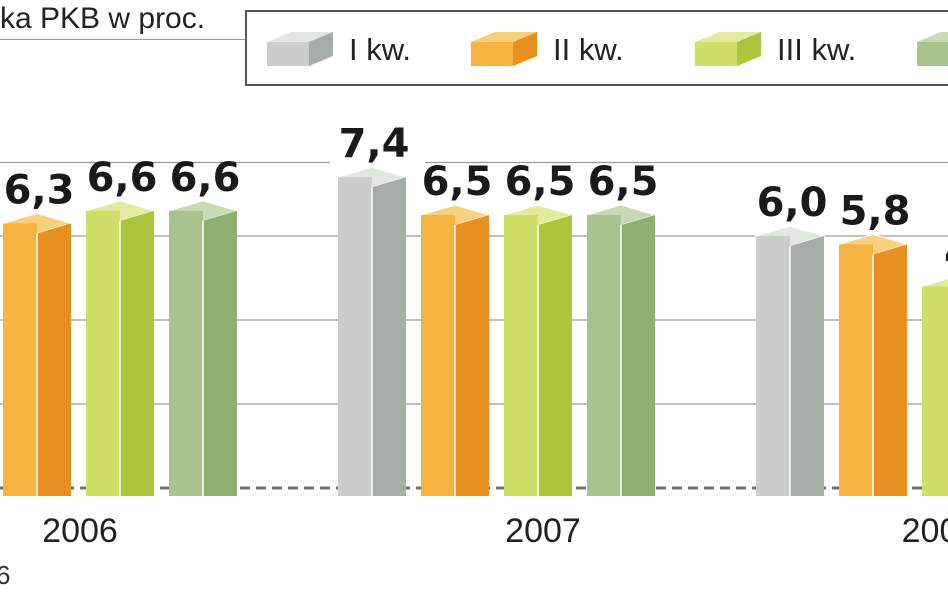  I want to click on value-label-2006-q3: 6,6, so click(122, 178).